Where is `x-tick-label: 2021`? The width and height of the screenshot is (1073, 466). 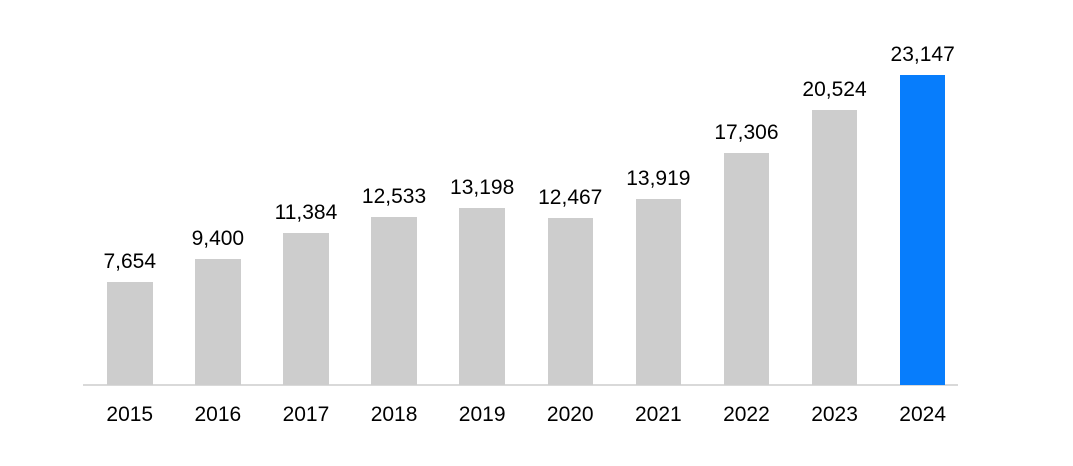 x-tick-label: 2021 is located at coordinates (658, 414).